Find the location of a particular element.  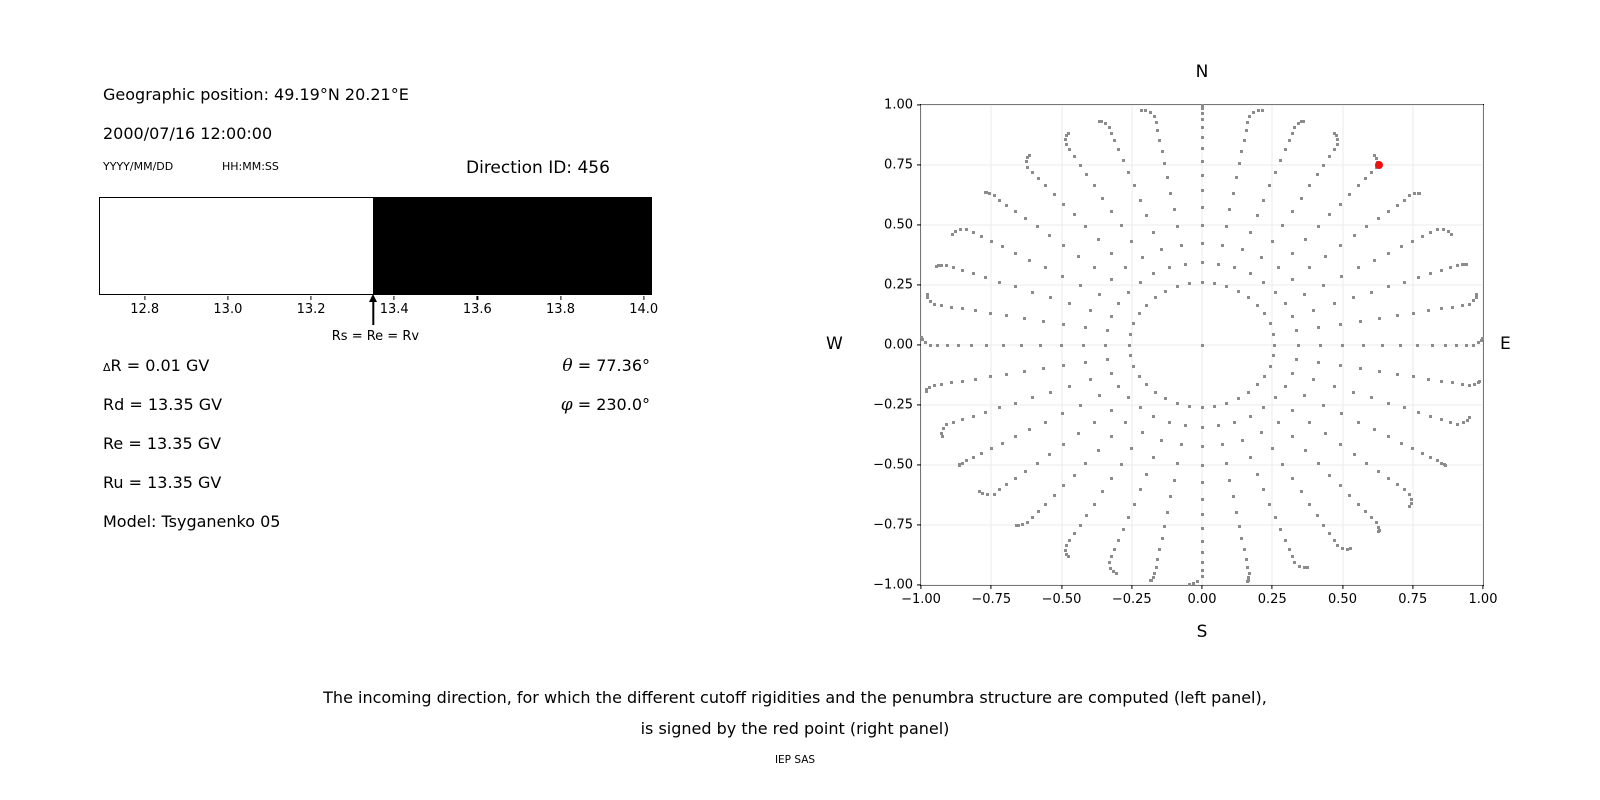

phi-value: = 230.0° is located at coordinates (611, 404).